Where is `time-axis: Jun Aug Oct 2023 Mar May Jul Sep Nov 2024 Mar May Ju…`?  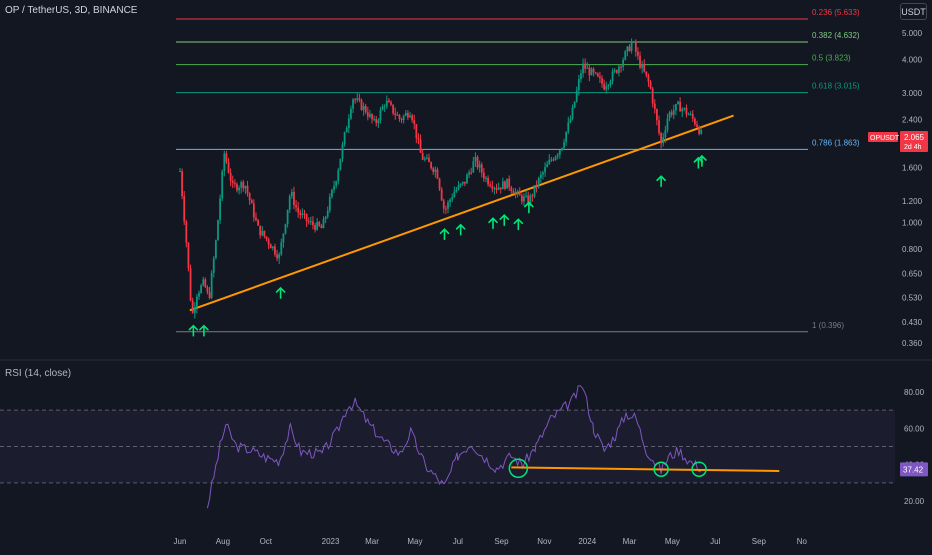
time-axis: Jun Aug Oct 2023 Mar May Jul Sep Nov 2024 Mar May Ju… is located at coordinates (491, 541).